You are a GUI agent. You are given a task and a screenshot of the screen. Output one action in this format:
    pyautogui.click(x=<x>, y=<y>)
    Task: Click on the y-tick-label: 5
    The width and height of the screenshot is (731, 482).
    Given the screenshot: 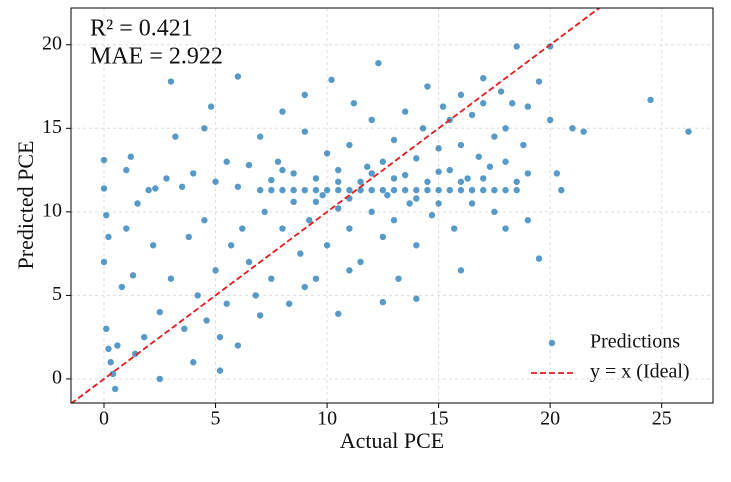 What is the action you would take?
    pyautogui.click(x=57, y=294)
    